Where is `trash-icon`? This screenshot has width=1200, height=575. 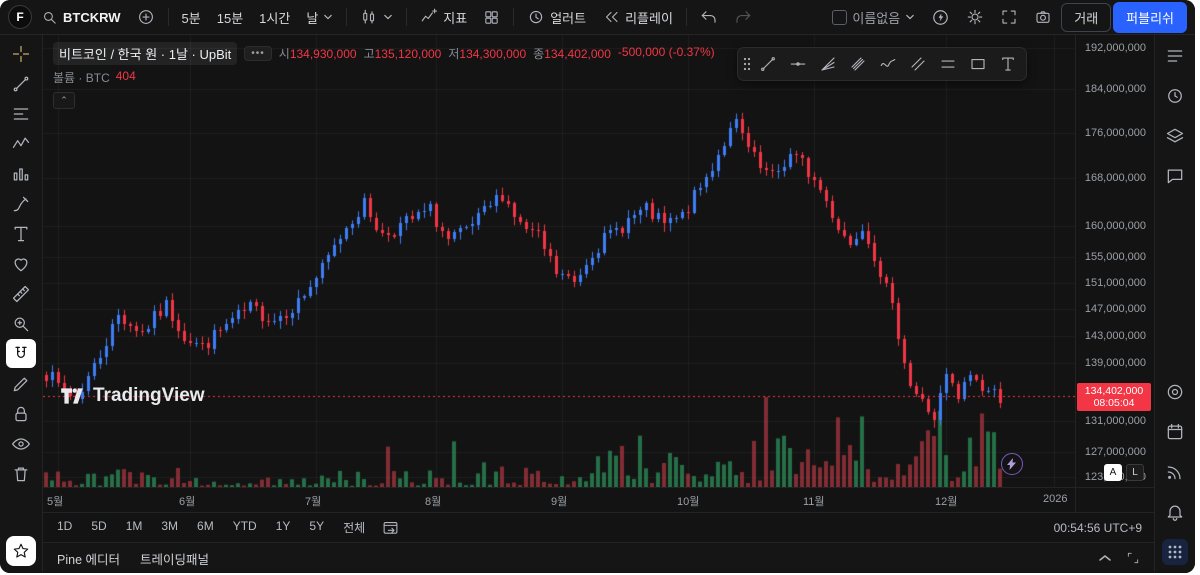
trash-icon is located at coordinates (21, 474).